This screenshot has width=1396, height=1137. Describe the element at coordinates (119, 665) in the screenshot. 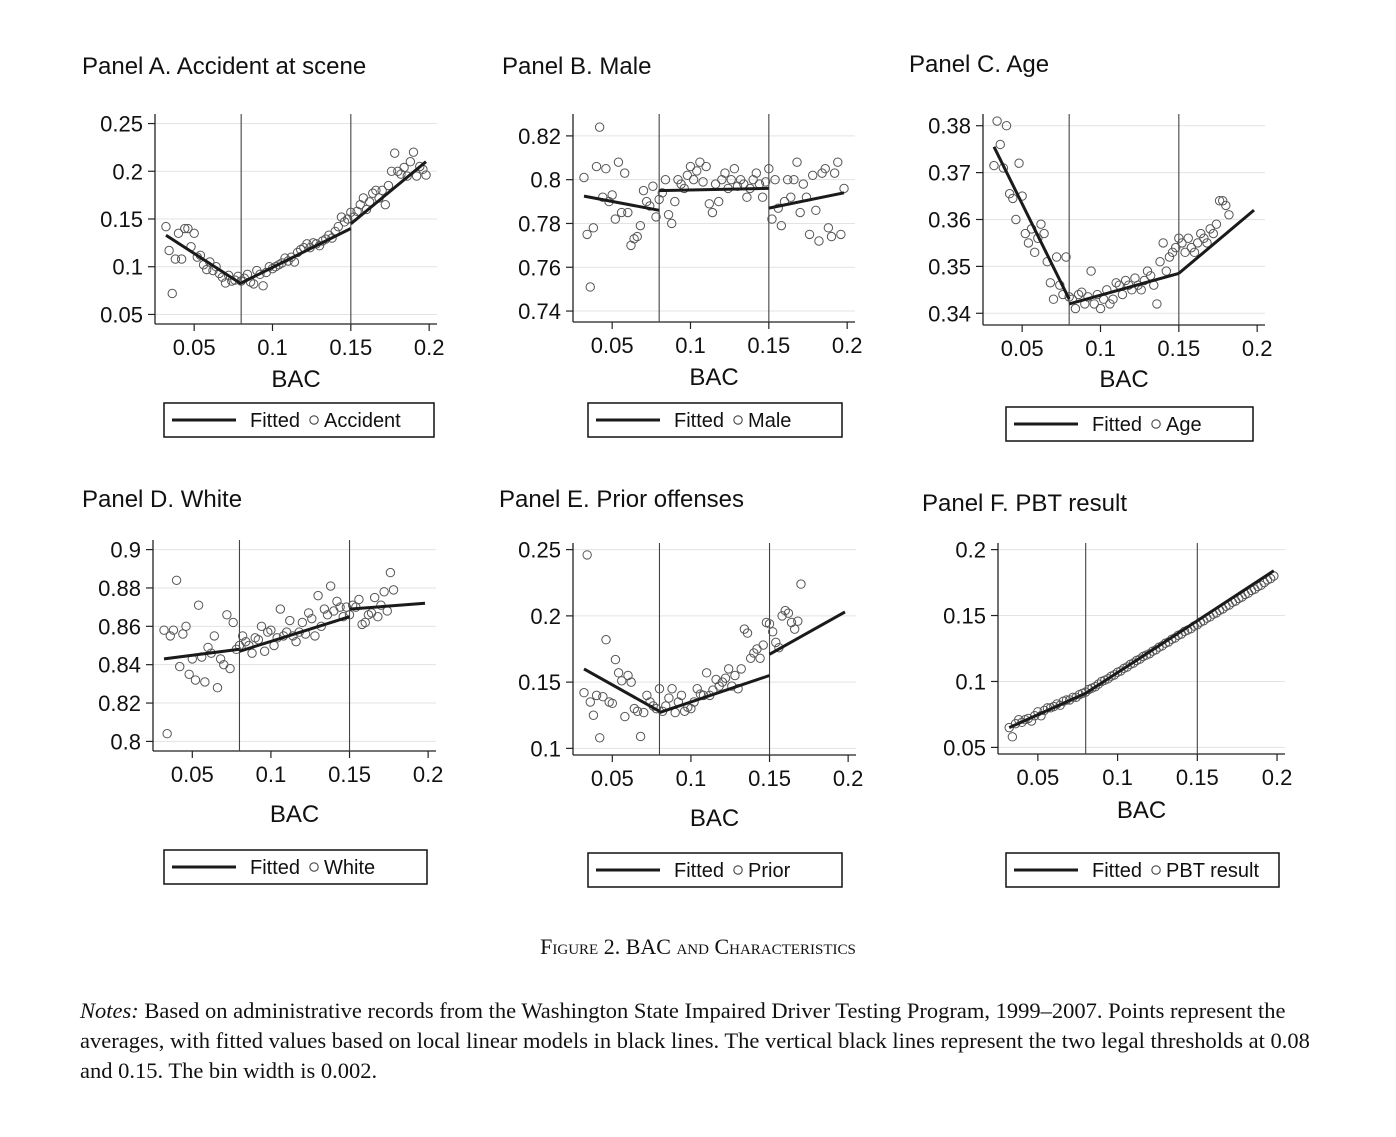

I see `y-tick-label: 0.84` at that location.